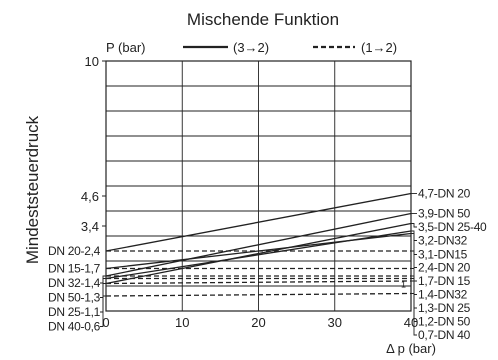 The width and height of the screenshot is (498, 360). I want to click on y-tick-label: 3,4, so click(90, 226).